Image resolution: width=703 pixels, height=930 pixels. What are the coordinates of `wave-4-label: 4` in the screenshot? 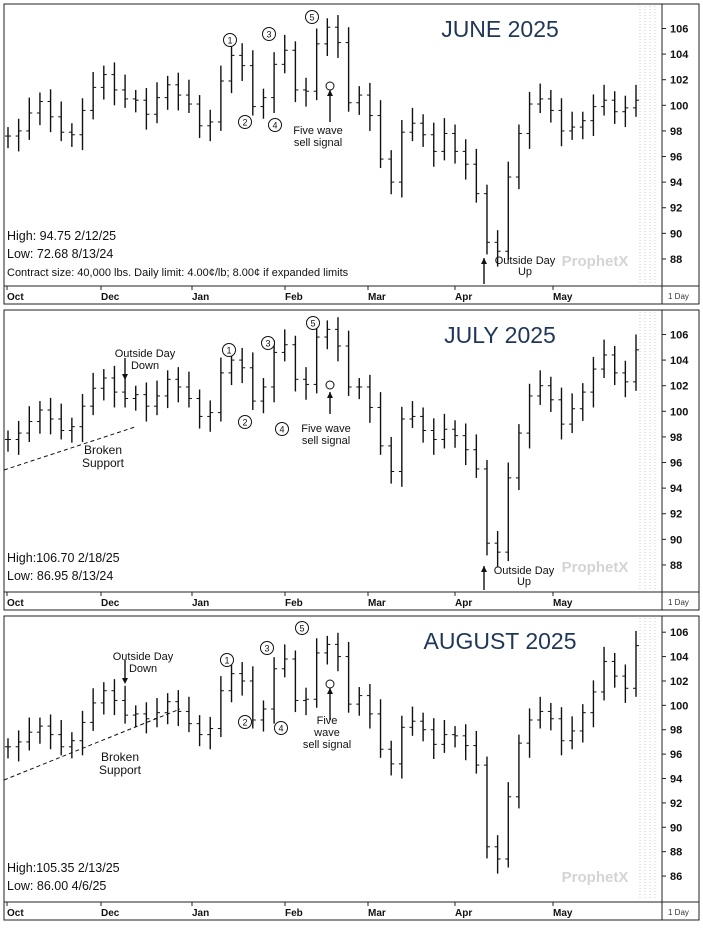 It's located at (281, 430).